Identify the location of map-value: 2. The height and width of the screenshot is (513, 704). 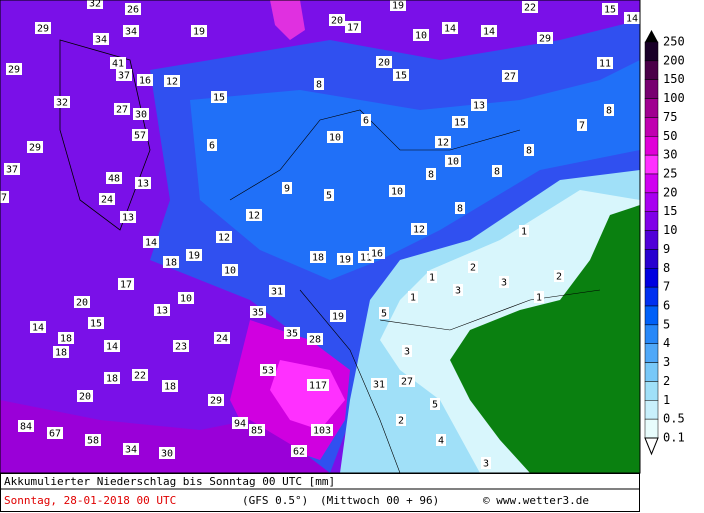
(559, 277).